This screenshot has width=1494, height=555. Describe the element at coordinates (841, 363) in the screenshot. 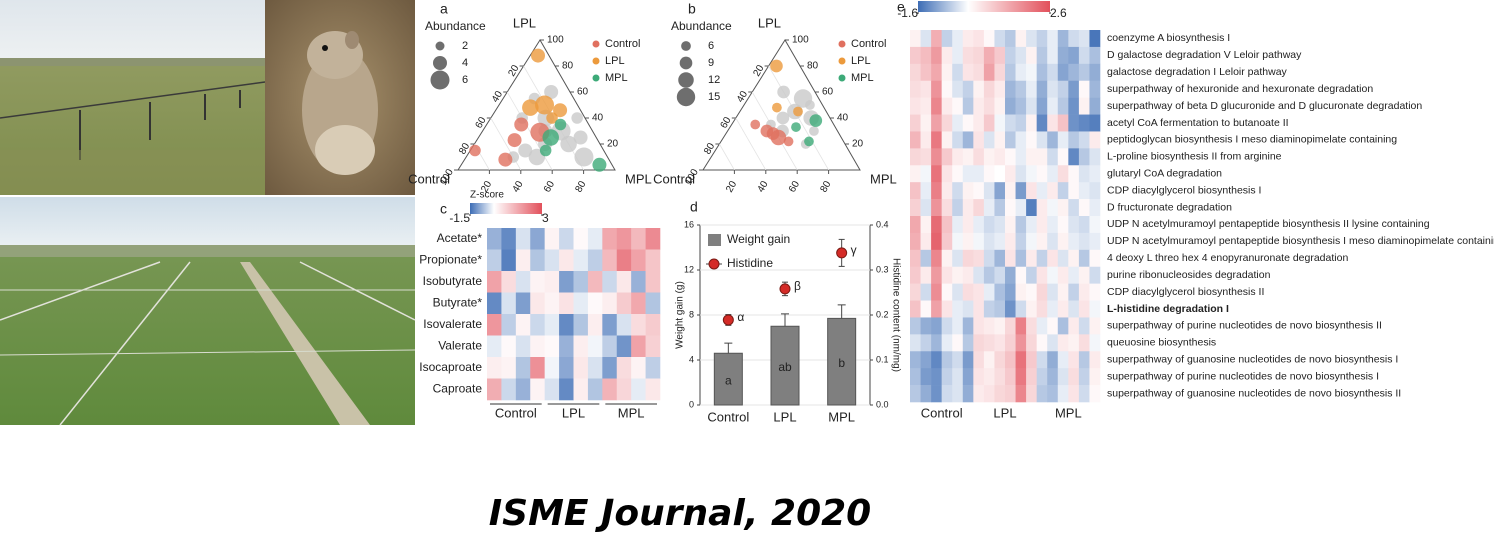

I see `bar-letter: b` at that location.